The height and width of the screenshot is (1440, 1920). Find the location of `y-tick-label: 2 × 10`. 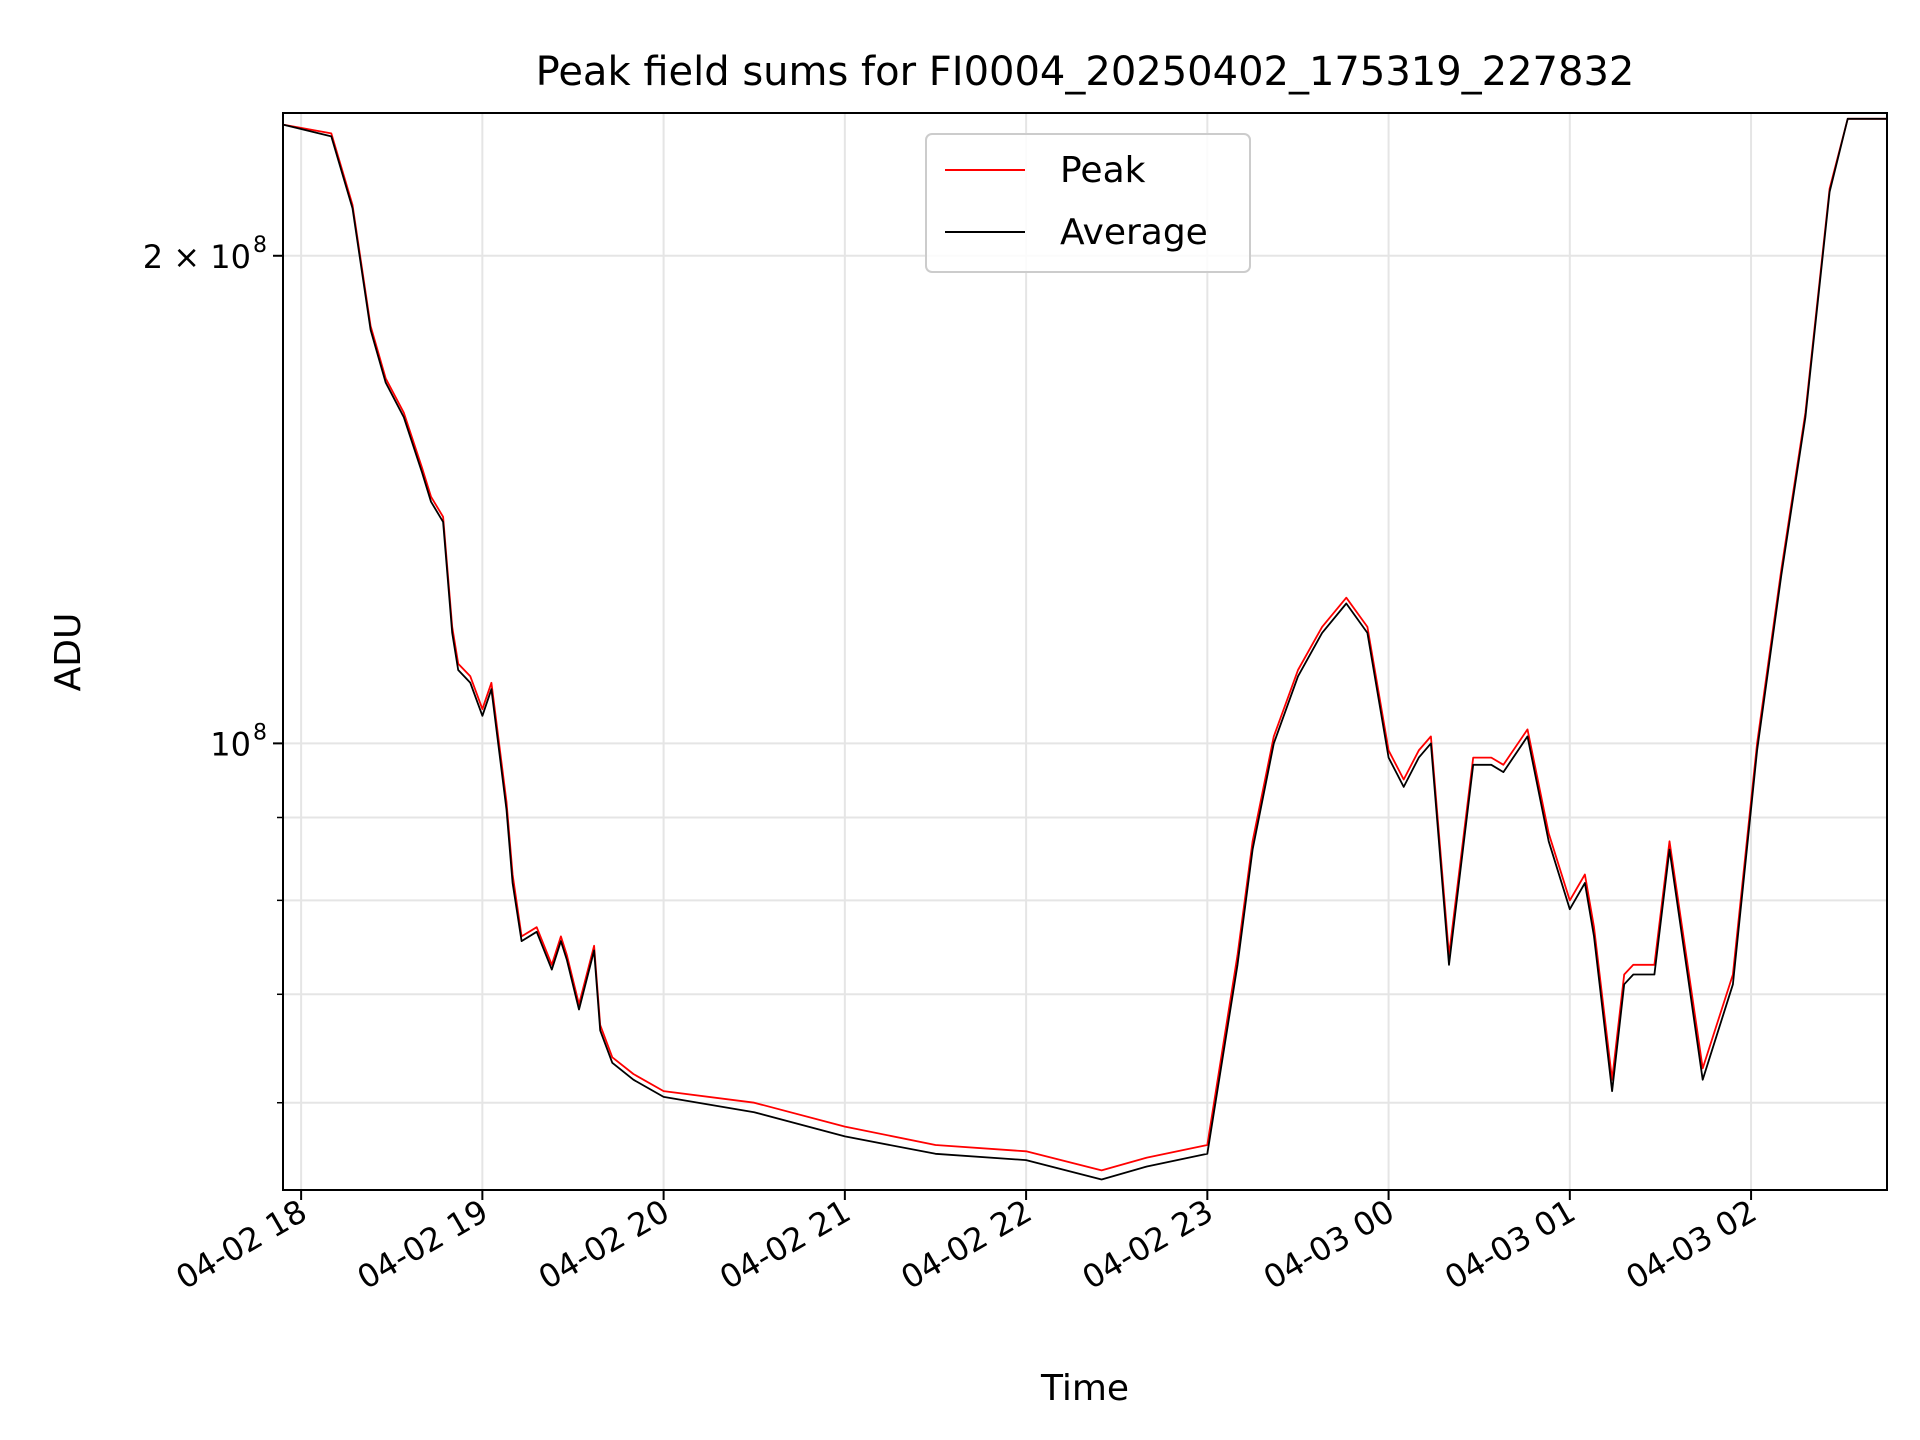

y-tick-label: 2 × 10 is located at coordinates (197, 257).